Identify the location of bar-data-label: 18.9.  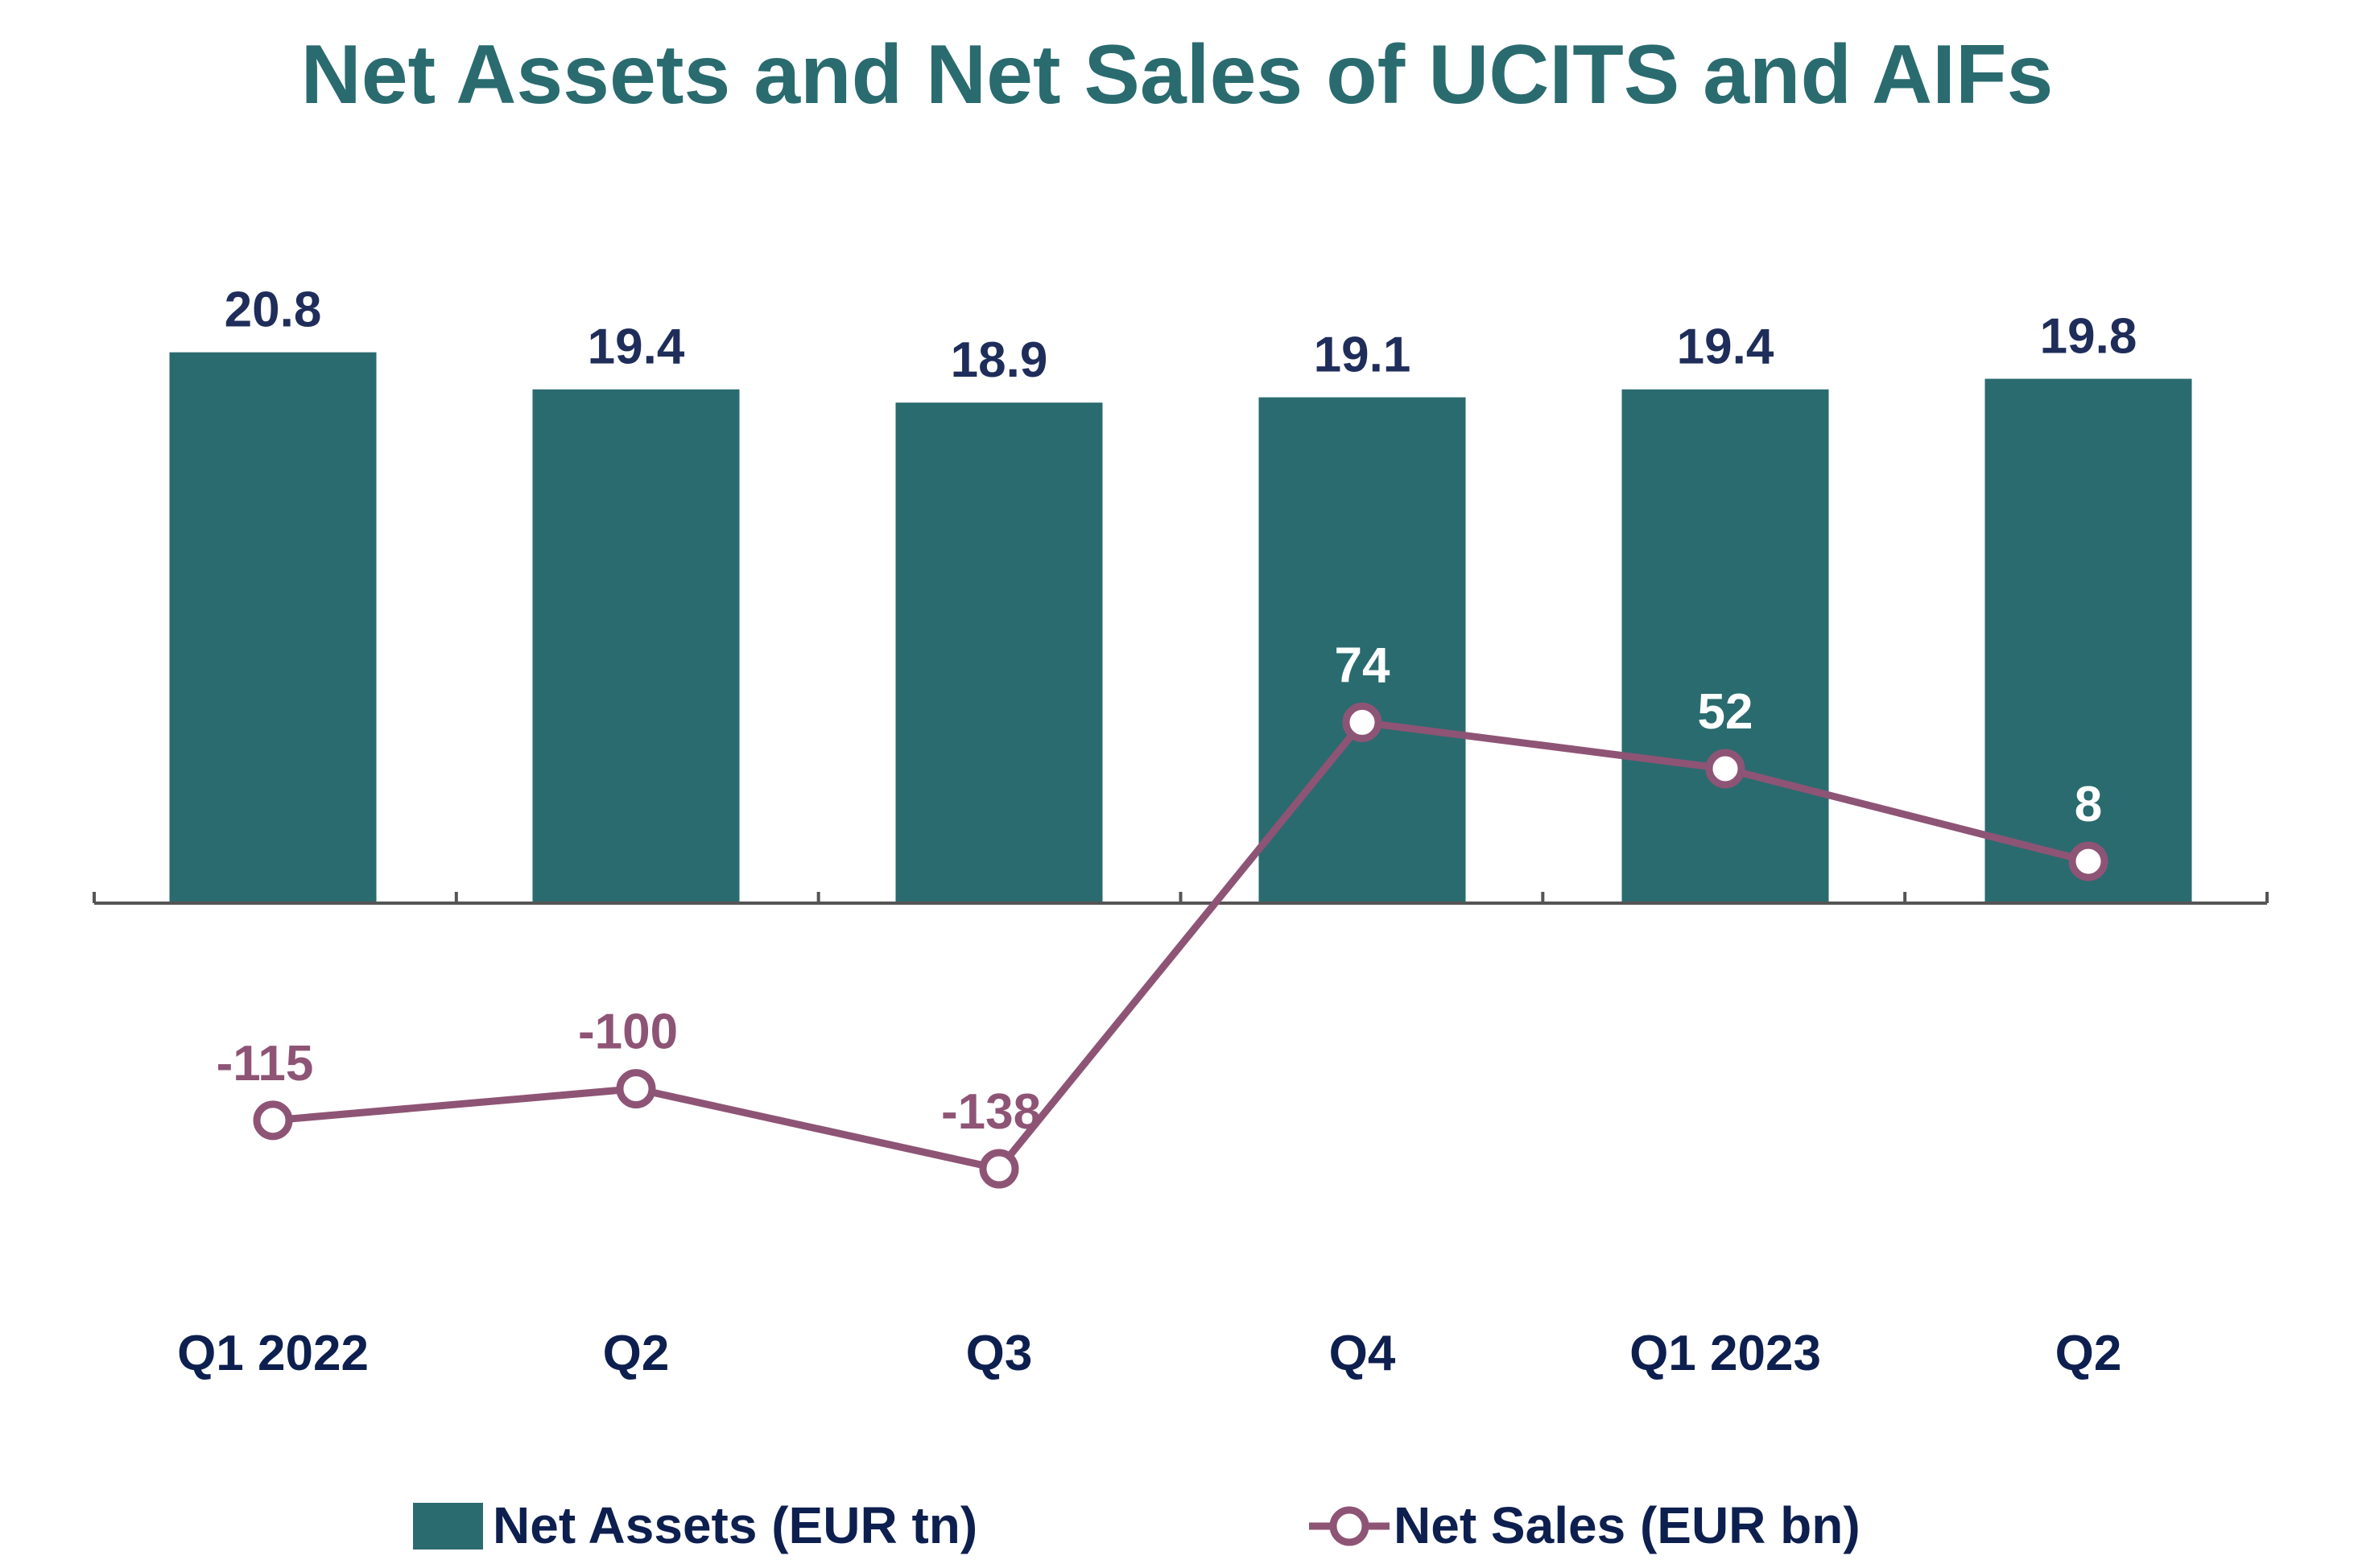
(999, 360).